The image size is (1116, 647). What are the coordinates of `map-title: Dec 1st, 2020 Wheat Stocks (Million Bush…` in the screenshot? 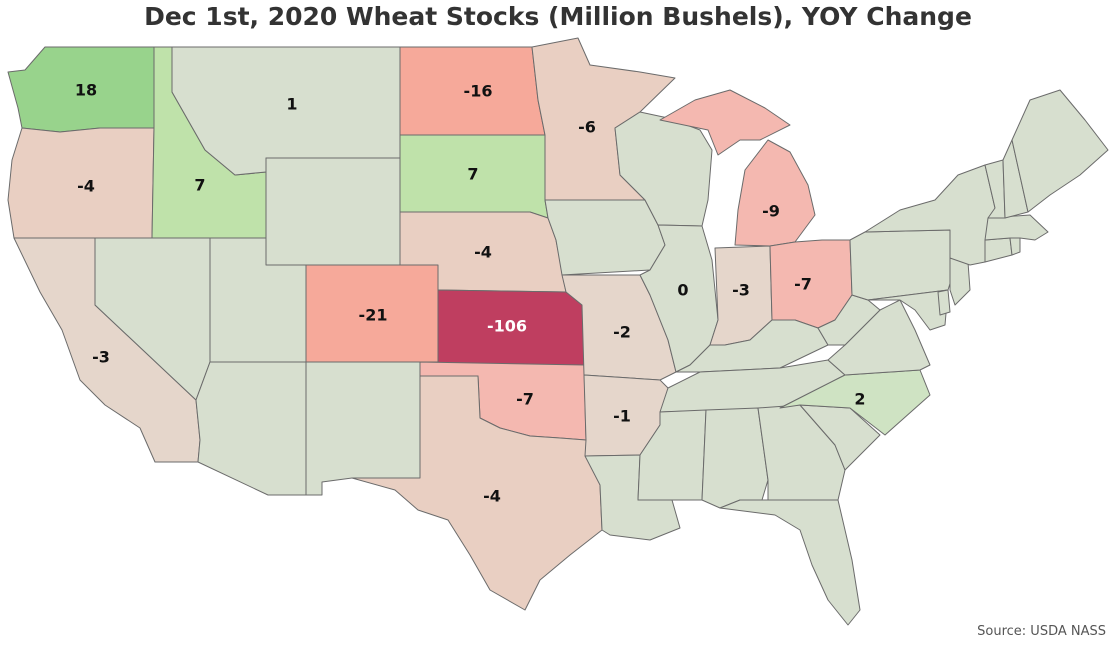 It's located at (558, 16).